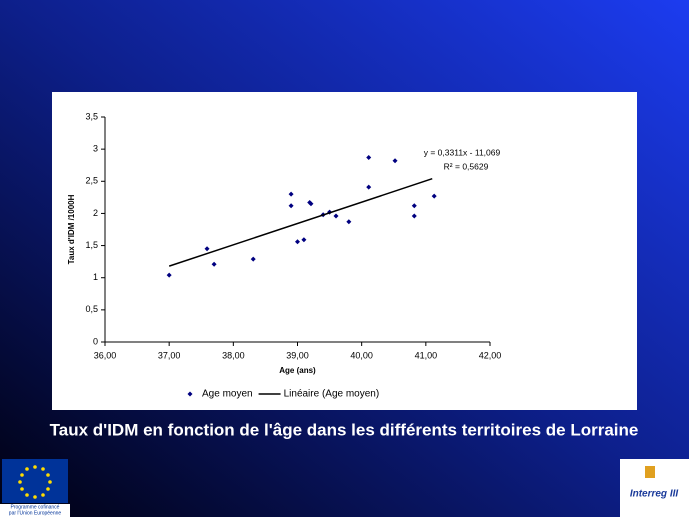 This screenshot has width=689, height=522. I want to click on y-tick-label: 3, so click(95, 149).